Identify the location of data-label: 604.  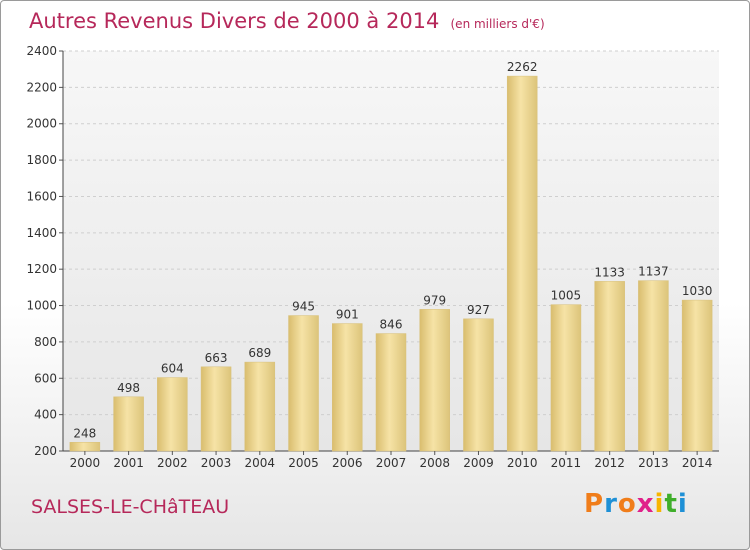
(172, 369).